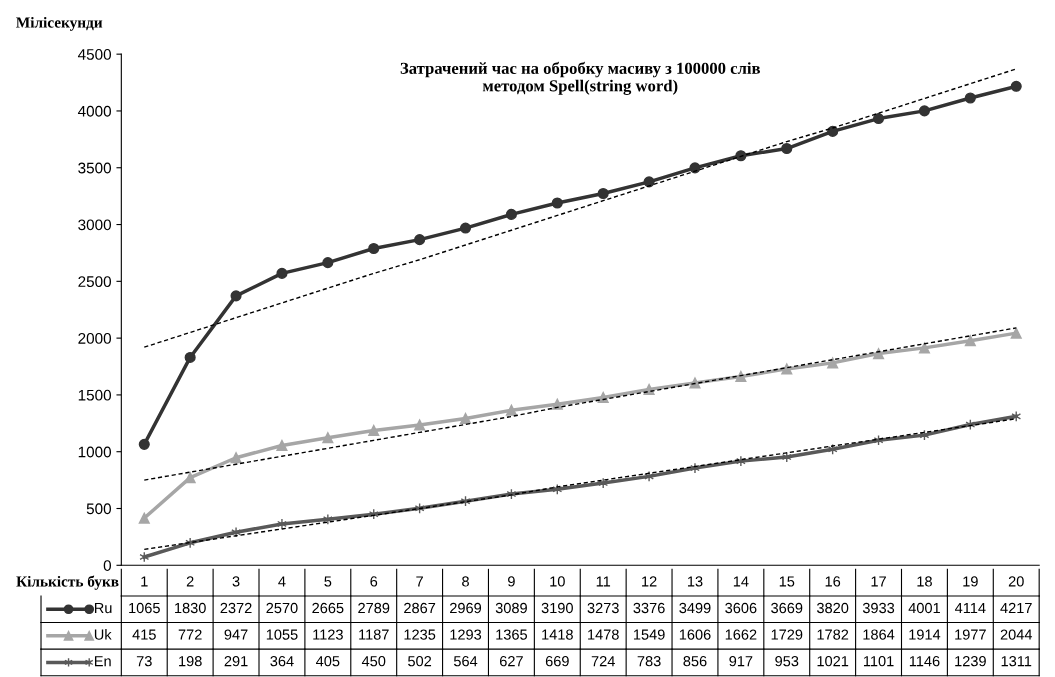  Describe the element at coordinates (649, 661) in the screenshot. I see `data-label: 783` at that location.